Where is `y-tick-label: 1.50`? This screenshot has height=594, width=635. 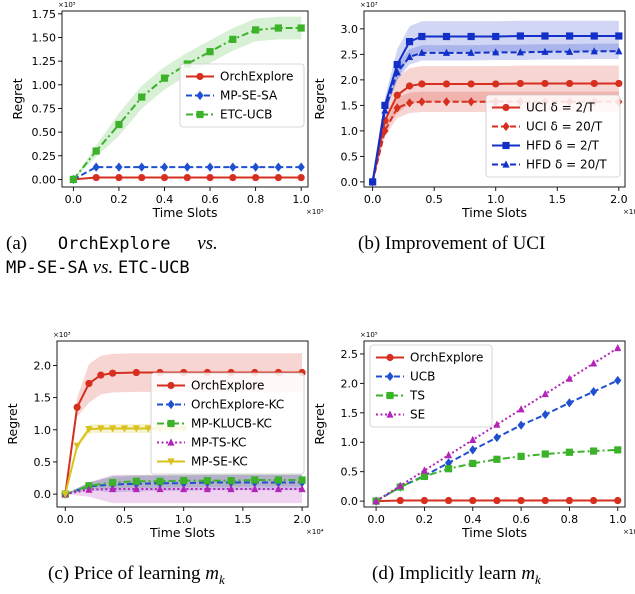 y-tick-label: 1.50 is located at coordinates (44, 37).